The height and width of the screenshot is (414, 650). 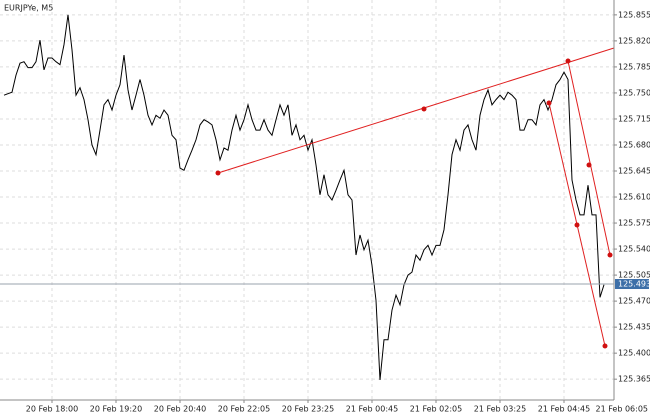 What do you see at coordinates (564, 409) in the screenshot?
I see `x-tick-label: 21 Feb 04:45` at bounding box center [564, 409].